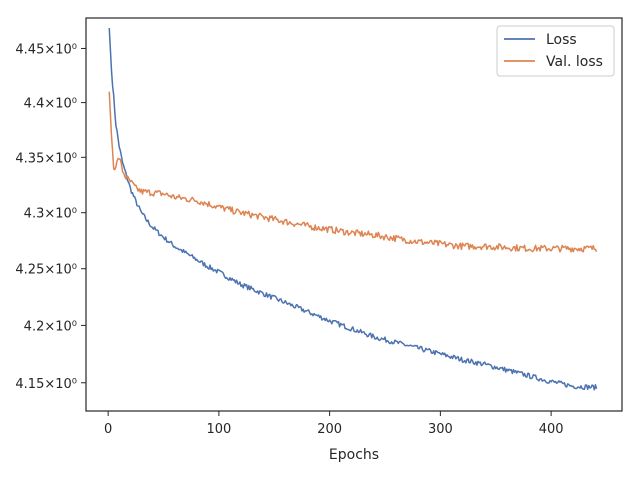  What do you see at coordinates (50, 214) in the screenshot?
I see `y-tick-label: 4.3×10⁰` at bounding box center [50, 214].